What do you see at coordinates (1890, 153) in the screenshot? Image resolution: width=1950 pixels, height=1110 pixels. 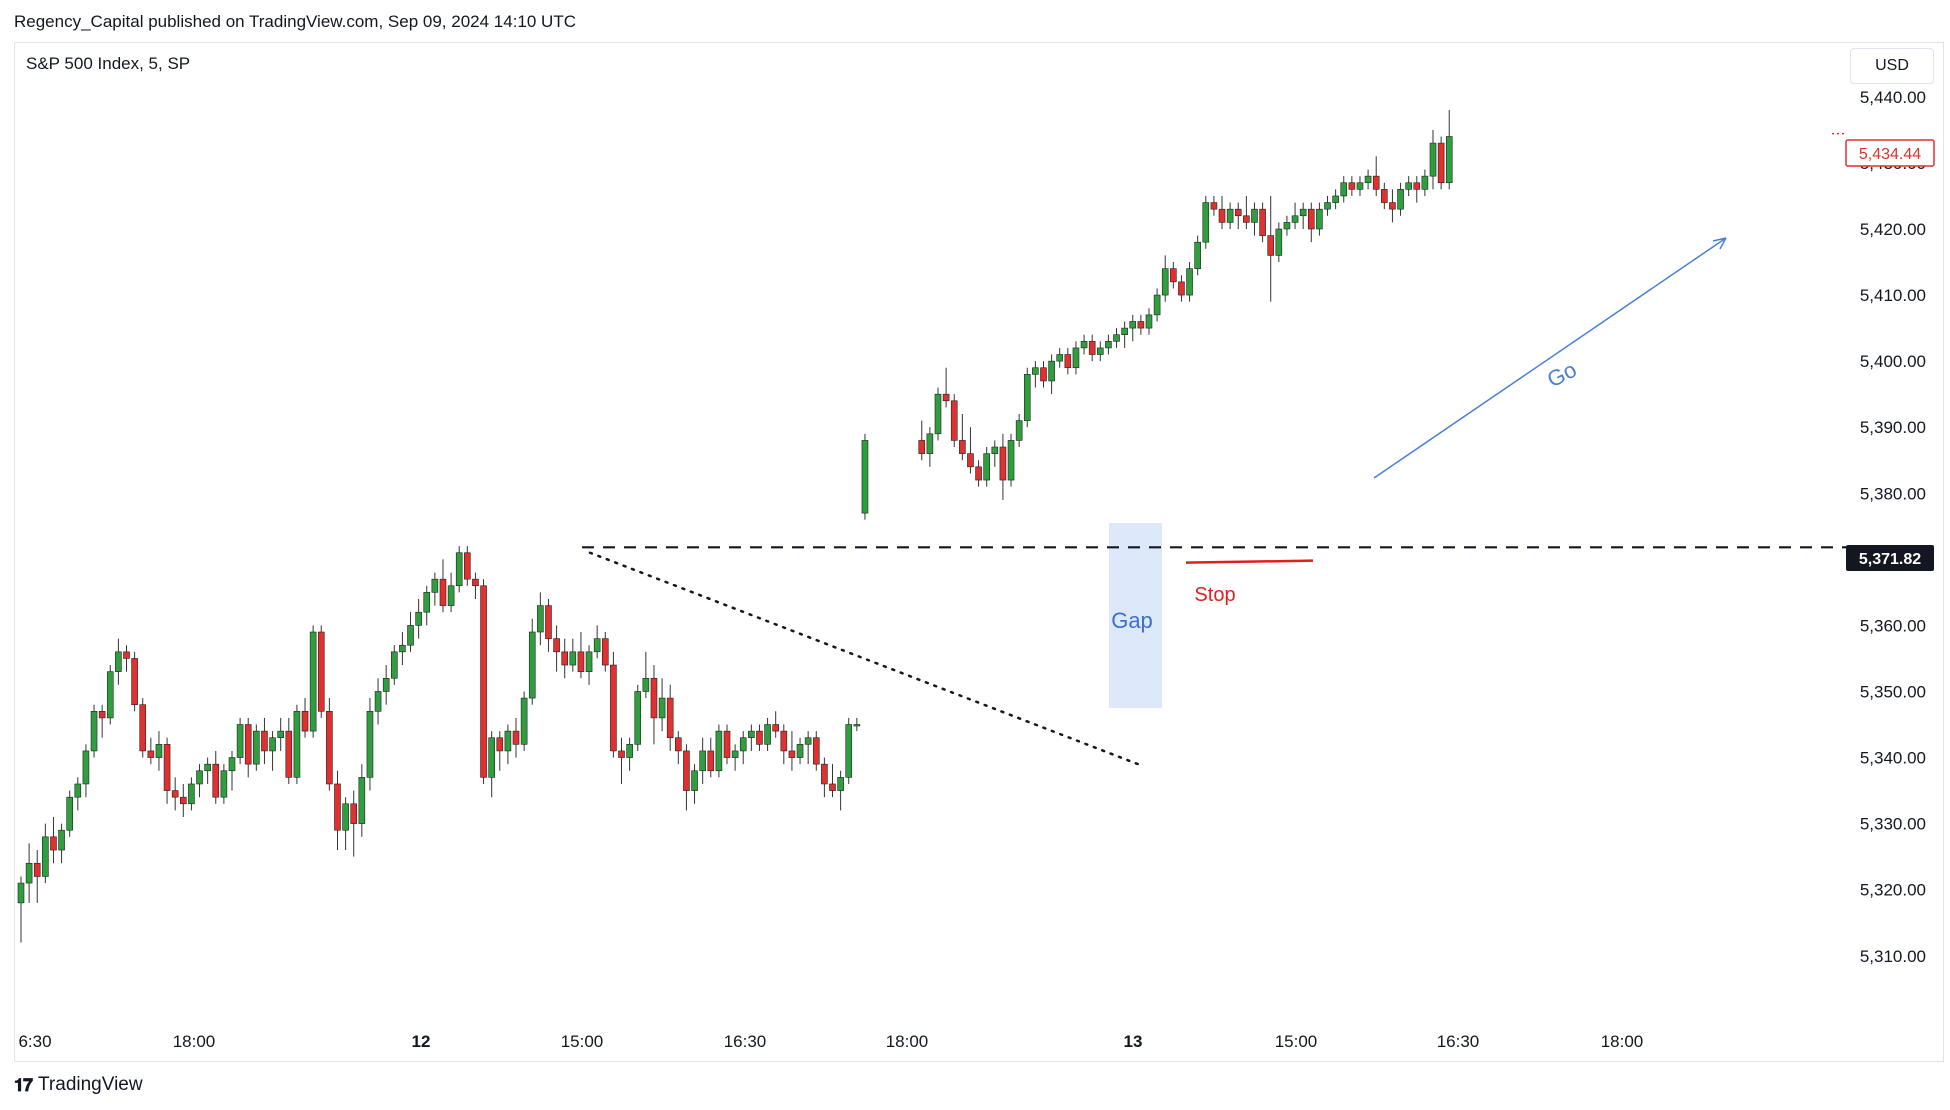 I see `last-price-tag` at bounding box center [1890, 153].